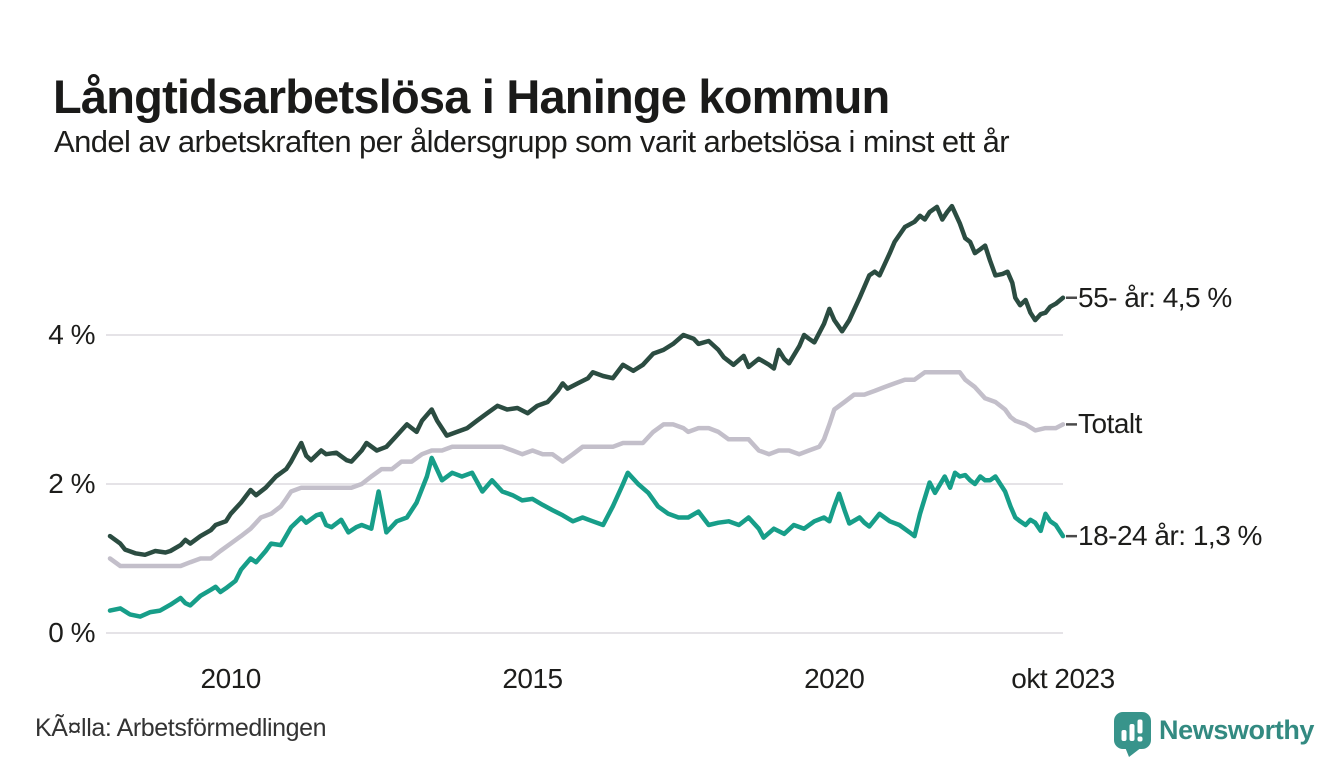  Describe the element at coordinates (1063, 678) in the screenshot. I see `x-axis-tick-label: okt 2023` at that location.